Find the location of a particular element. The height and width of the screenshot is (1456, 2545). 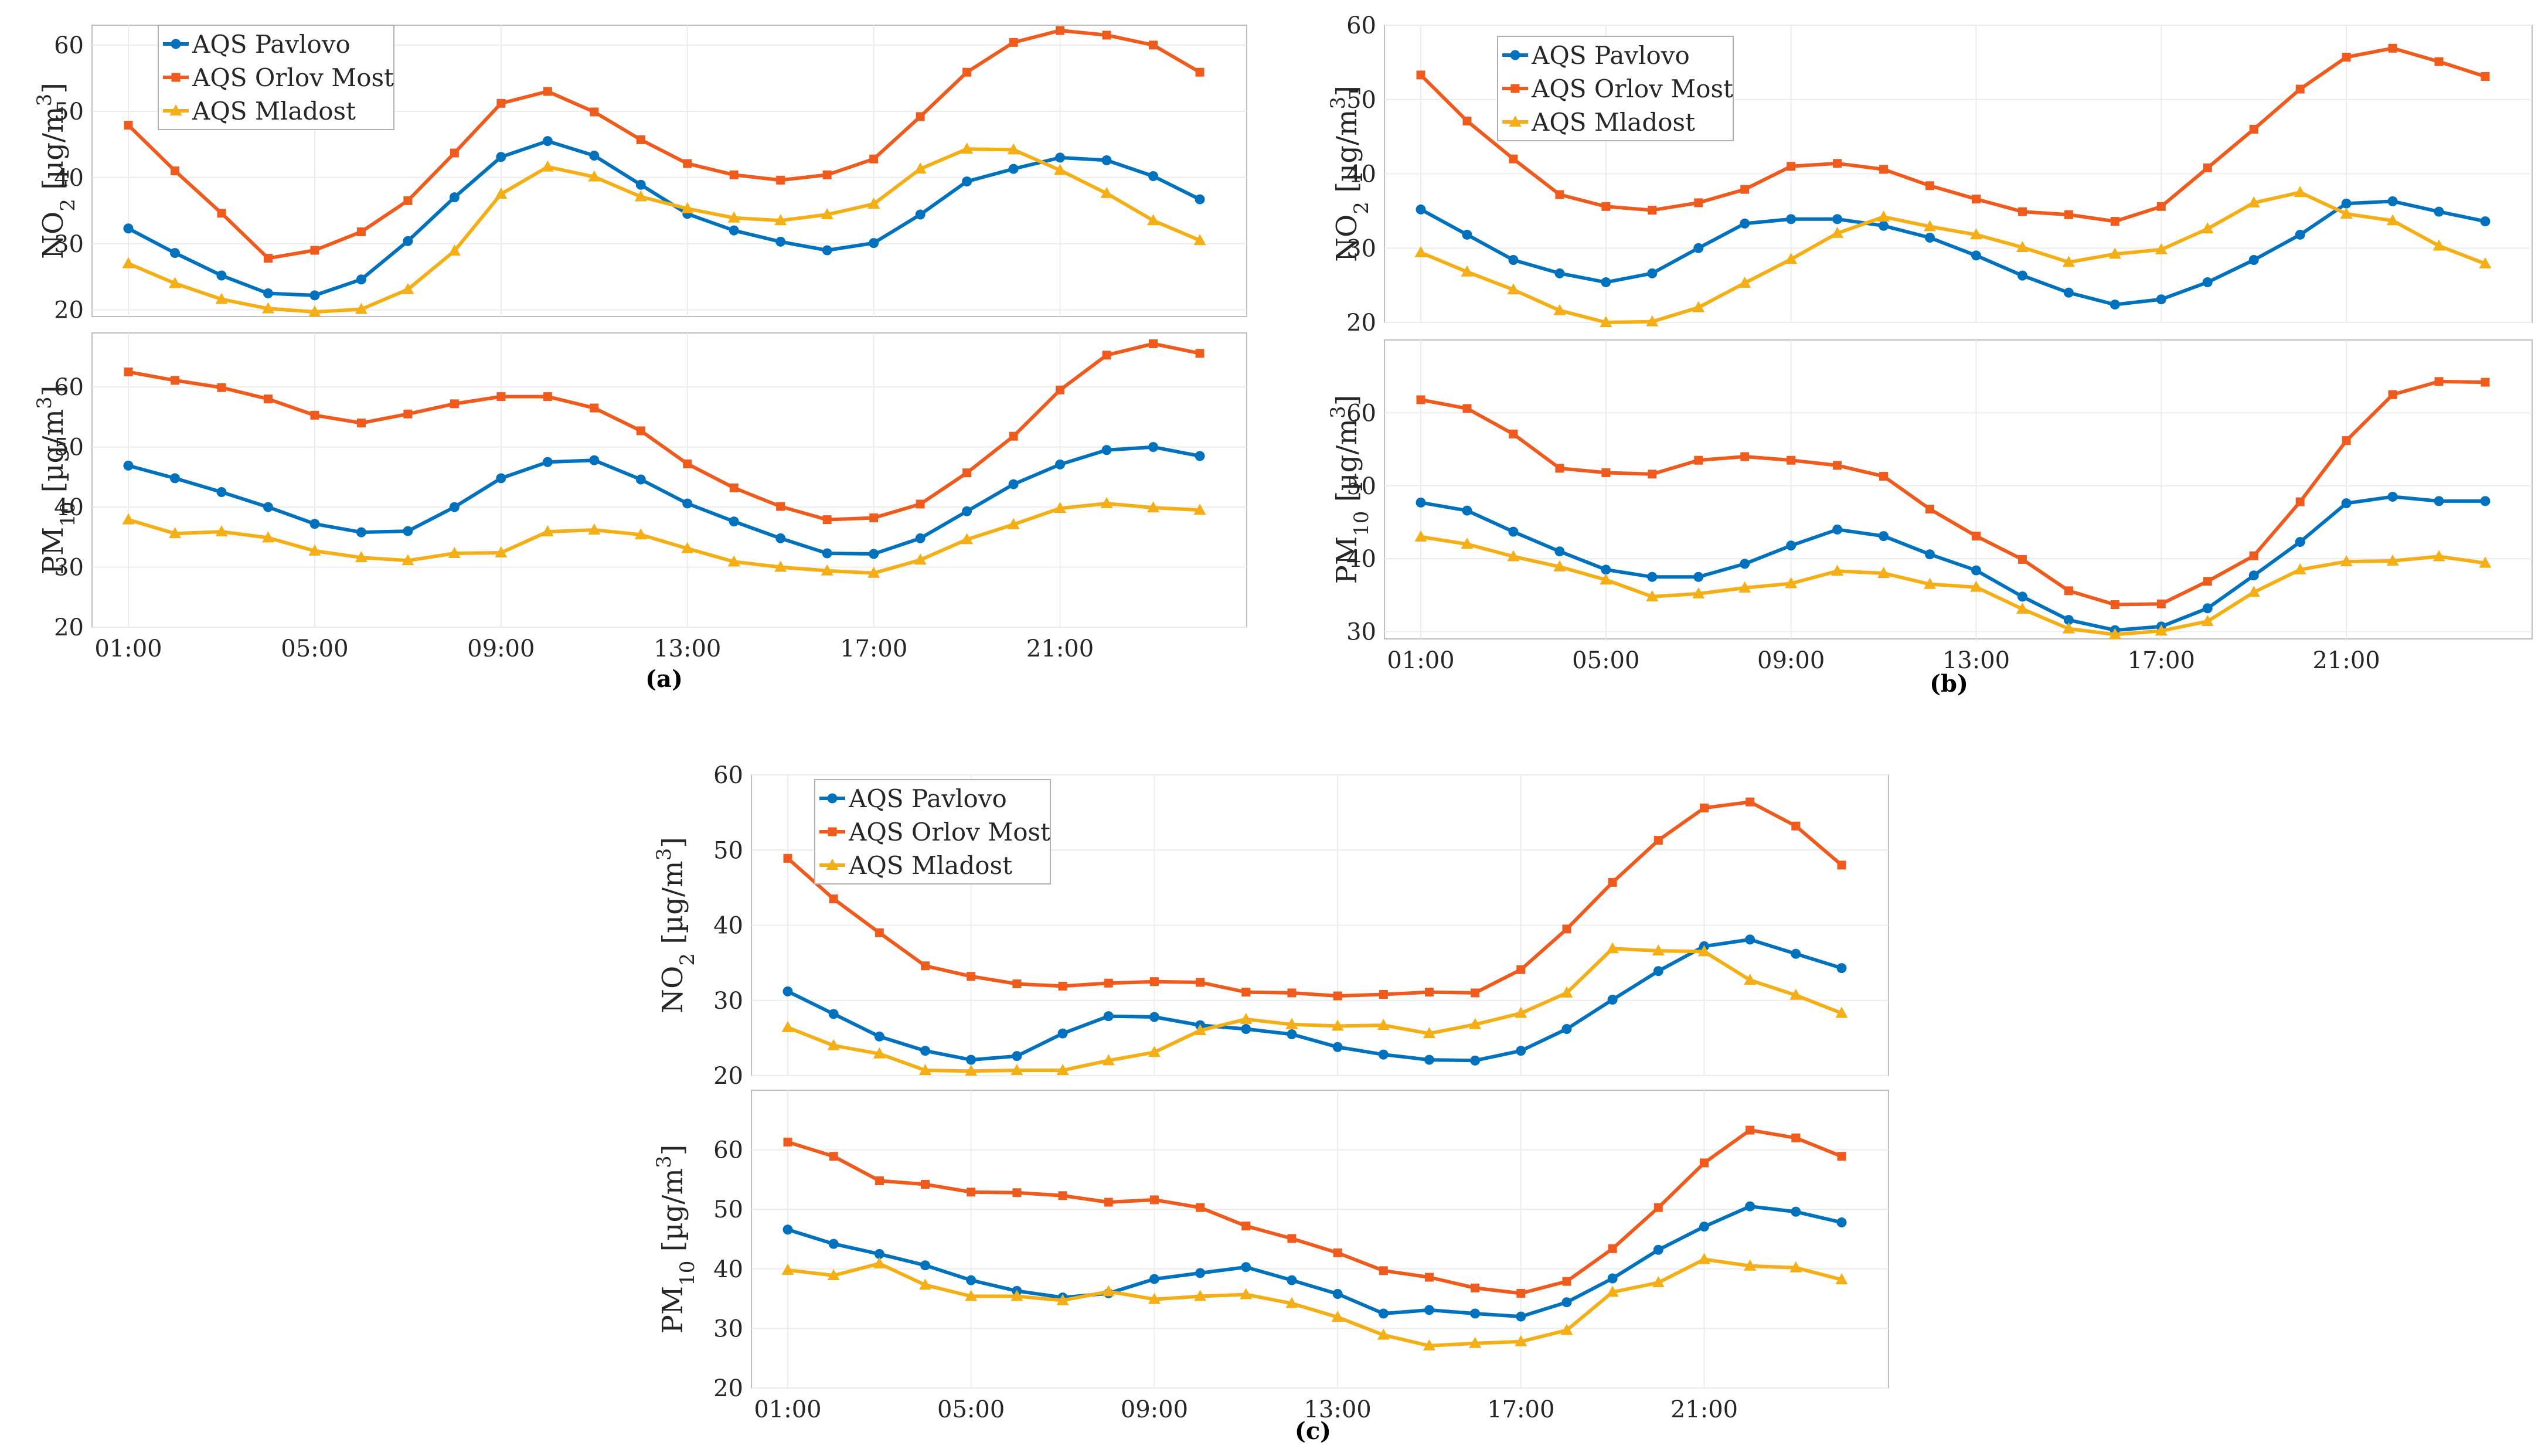

x-tick-label: 09:00 is located at coordinates (1791, 661).